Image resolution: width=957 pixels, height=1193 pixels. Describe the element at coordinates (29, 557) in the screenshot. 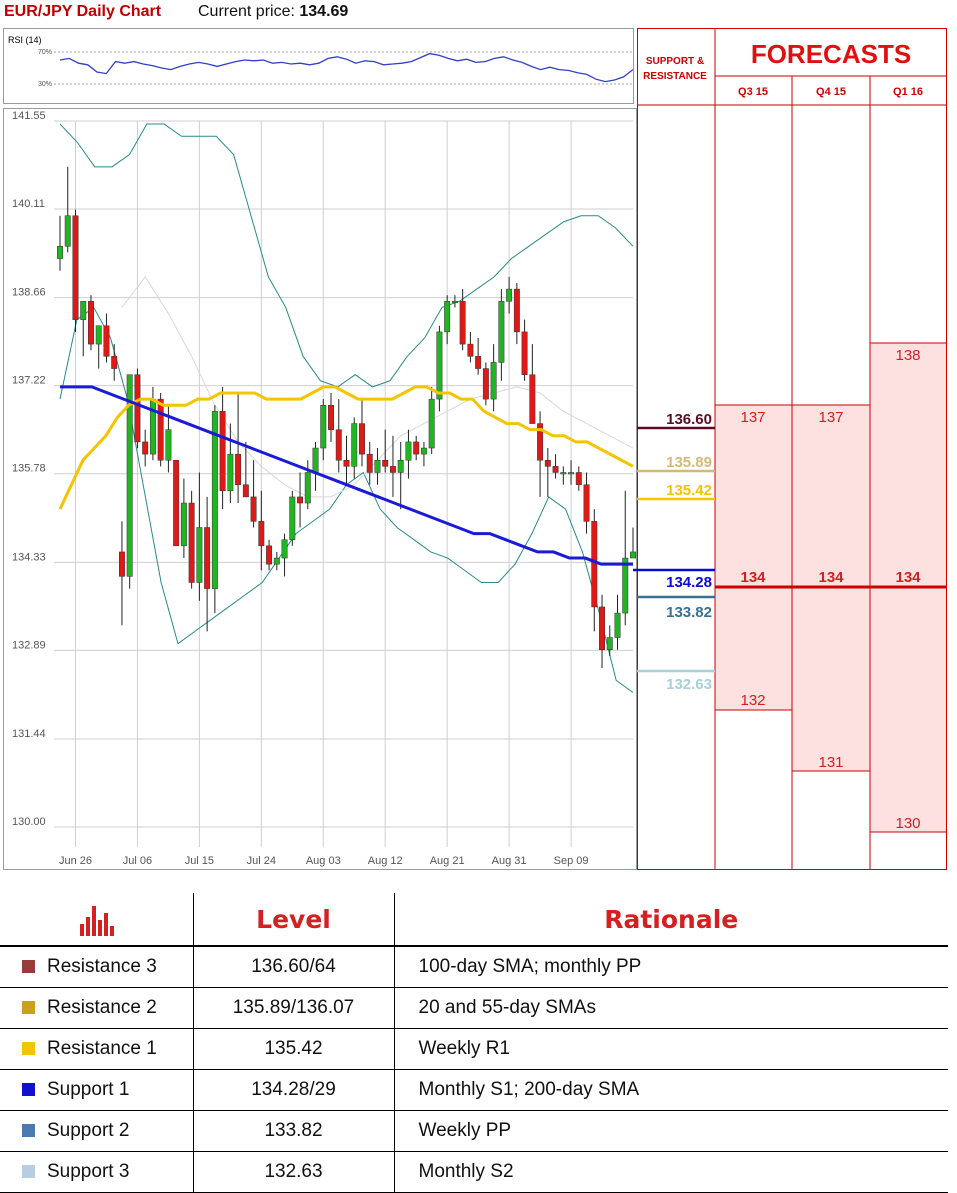

I see `y-tick-label: 134.33` at that location.